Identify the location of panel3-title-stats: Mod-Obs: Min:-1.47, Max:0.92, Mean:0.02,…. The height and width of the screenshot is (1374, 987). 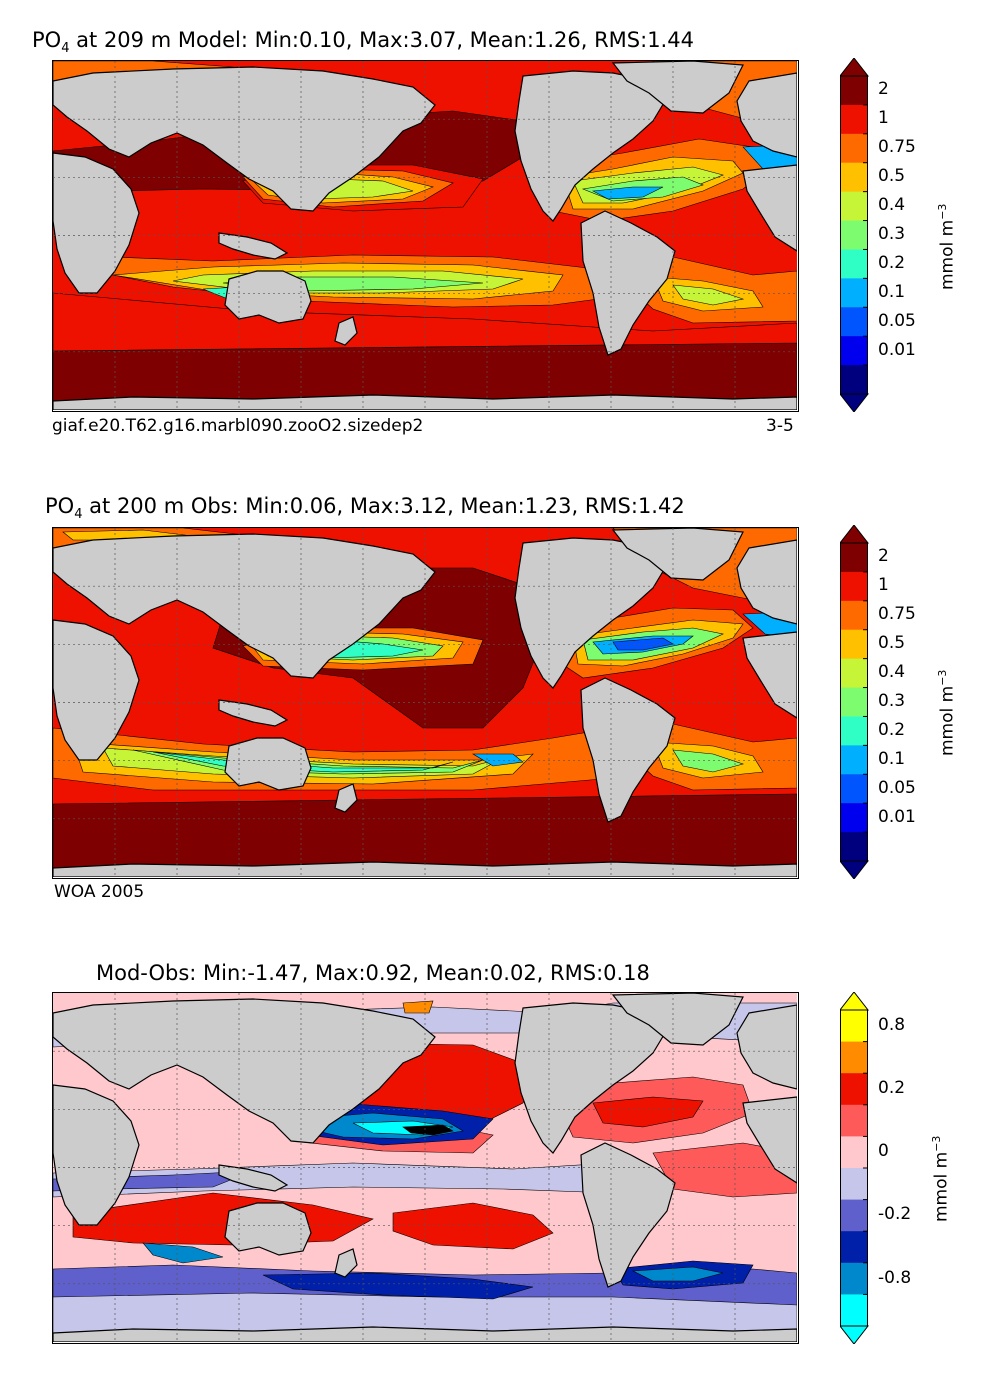
(373, 973).